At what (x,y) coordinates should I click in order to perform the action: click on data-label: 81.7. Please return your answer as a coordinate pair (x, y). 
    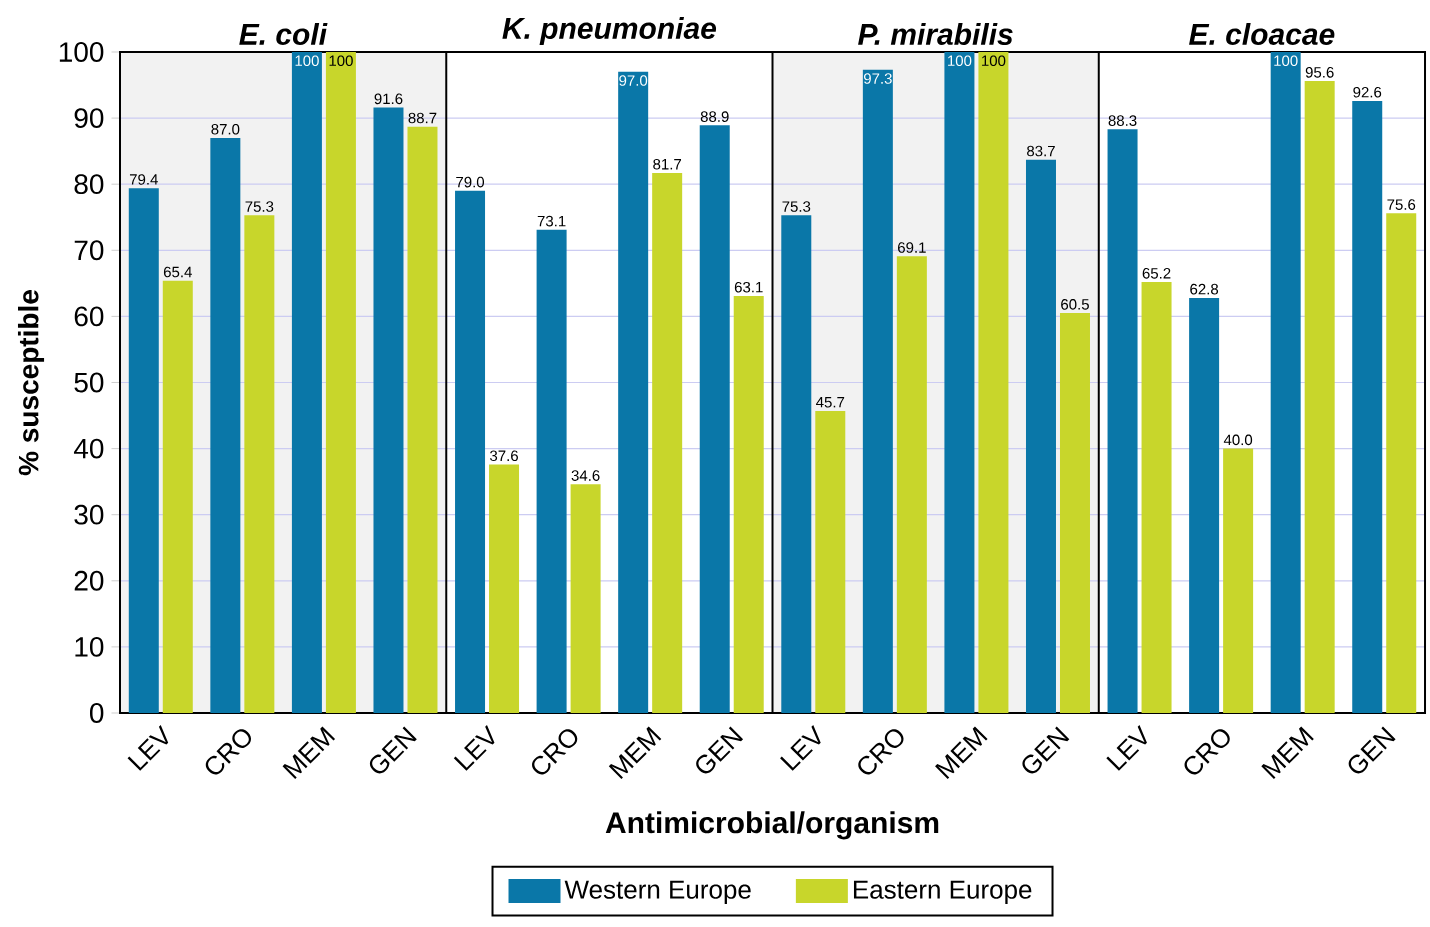
    Looking at the image, I should click on (667, 164).